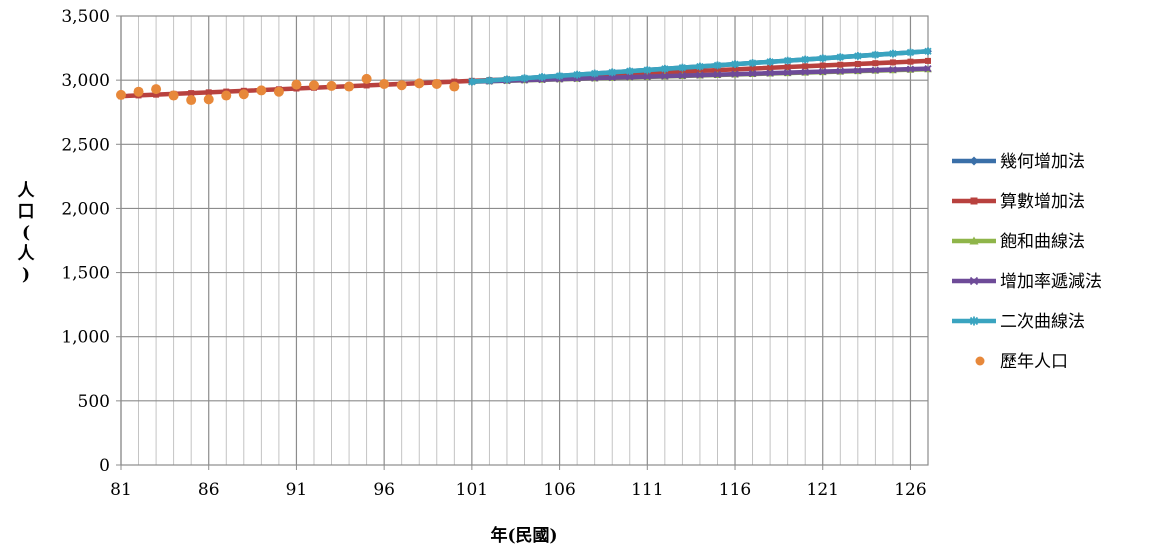 The width and height of the screenshot is (1165, 554). Describe the element at coordinates (1021, 362) in the screenshot. I see `legend-item-6: 歷年人口` at that location.